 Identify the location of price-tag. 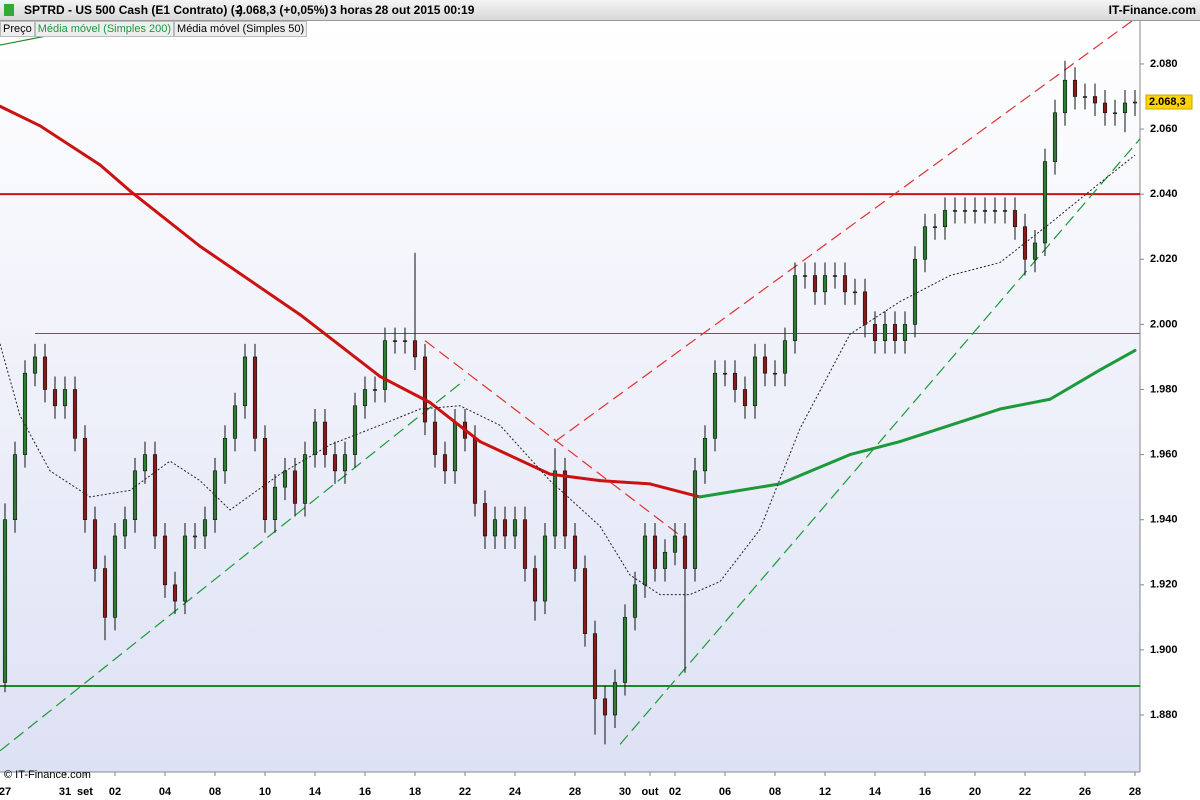
(1169, 102).